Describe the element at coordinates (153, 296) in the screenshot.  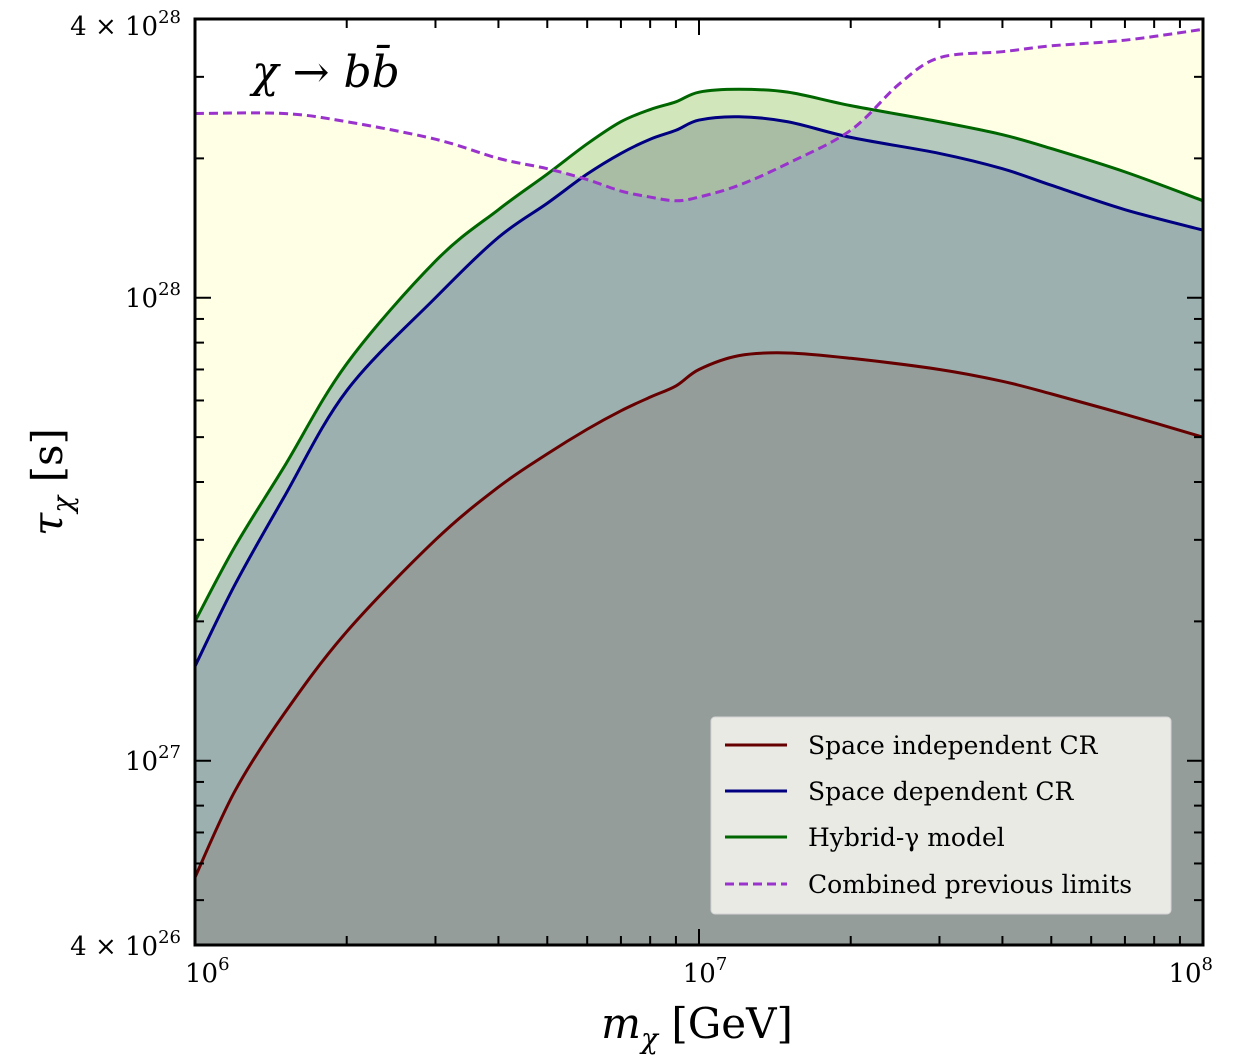
I see `y-tick-label: 1028` at that location.